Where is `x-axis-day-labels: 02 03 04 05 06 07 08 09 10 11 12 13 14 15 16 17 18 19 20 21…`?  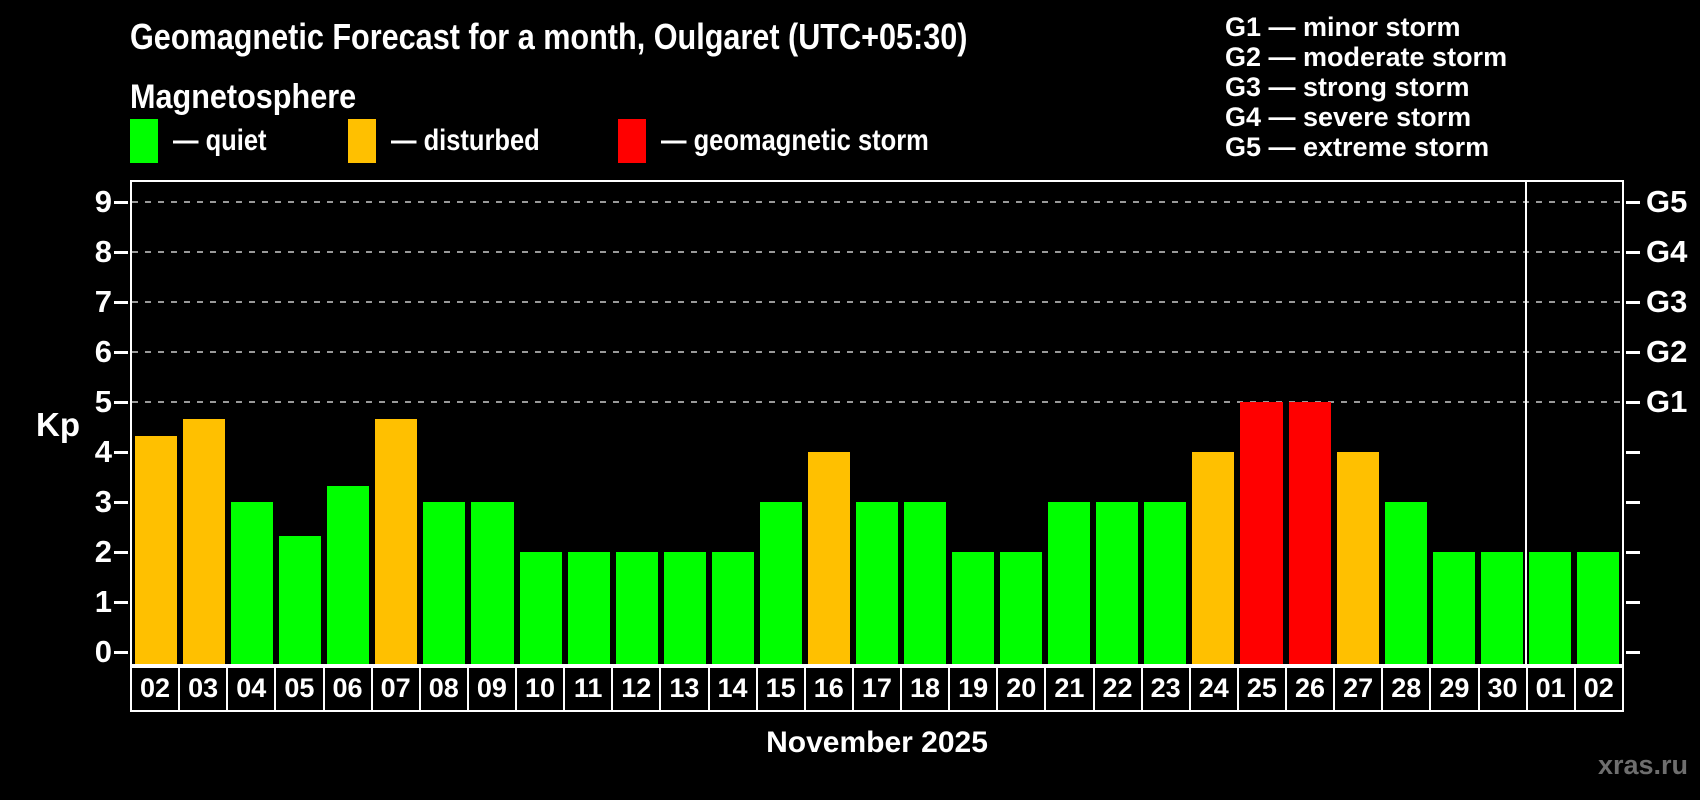 x-axis-day-labels: 02 03 04 05 06 07 08 09 10 11 12 13 14 15 16 17 18 19 20 21… is located at coordinates (877, 689).